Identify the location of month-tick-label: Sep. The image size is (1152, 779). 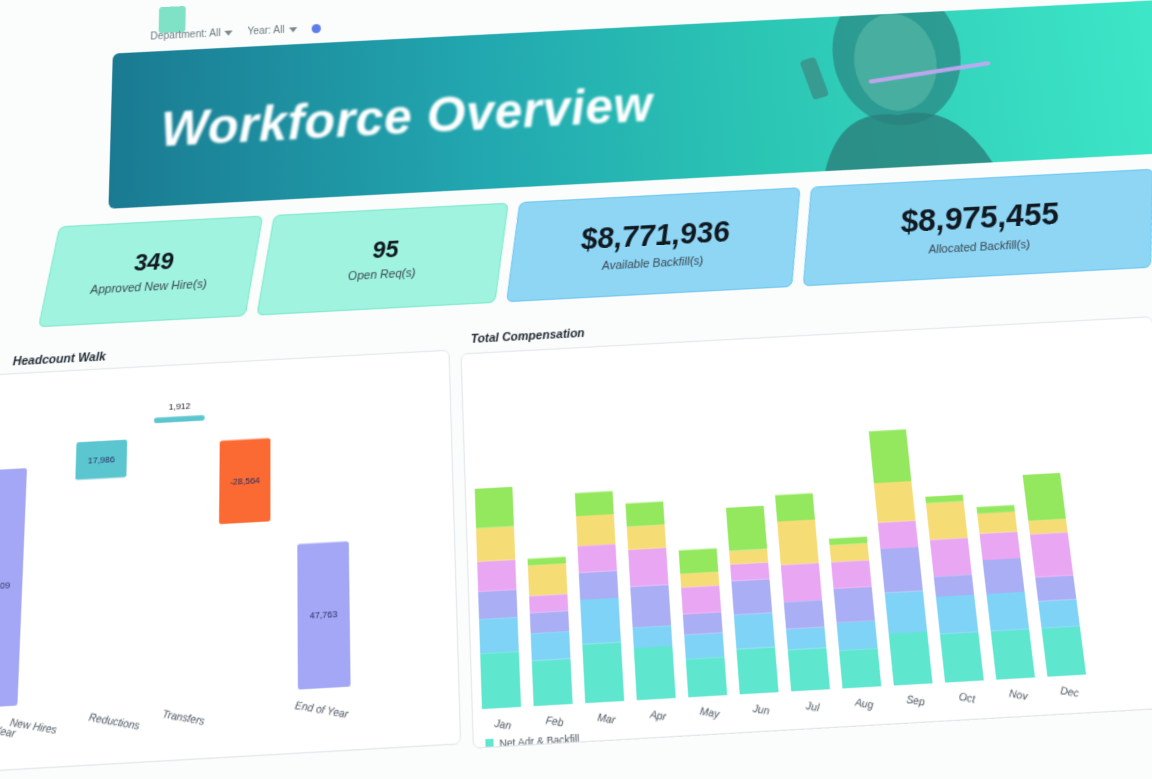
(915, 700).